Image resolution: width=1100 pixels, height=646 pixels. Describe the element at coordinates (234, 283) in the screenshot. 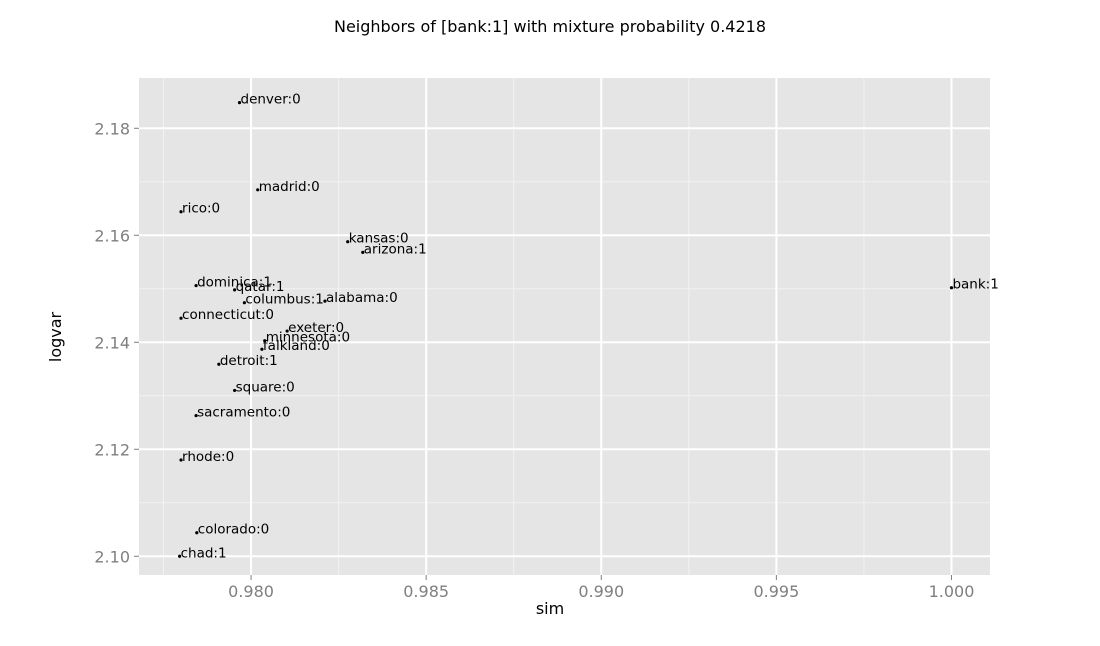

I see `point-label: dominica:1` at that location.